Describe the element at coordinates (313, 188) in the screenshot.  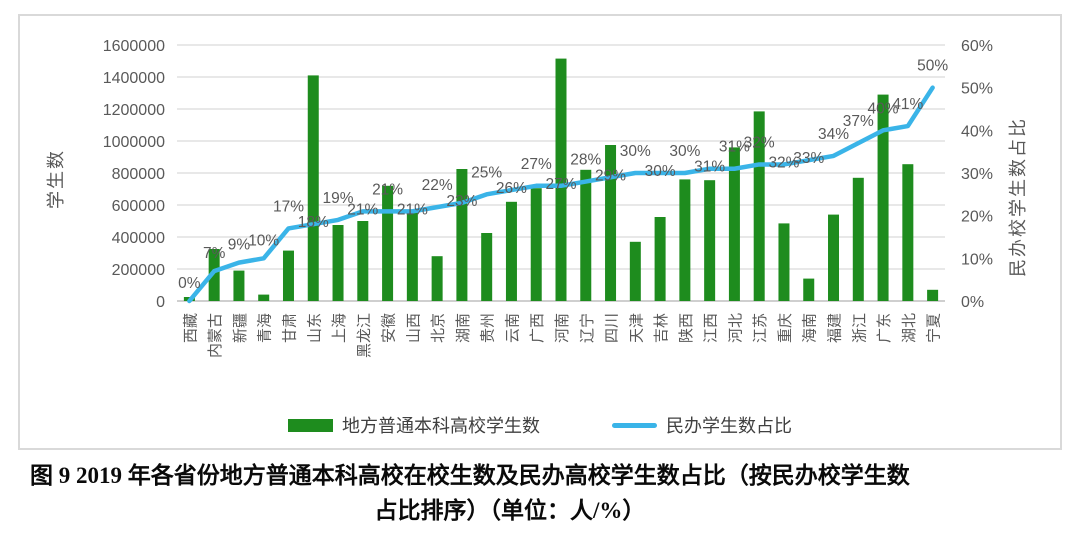
I see `bar-山东` at that location.